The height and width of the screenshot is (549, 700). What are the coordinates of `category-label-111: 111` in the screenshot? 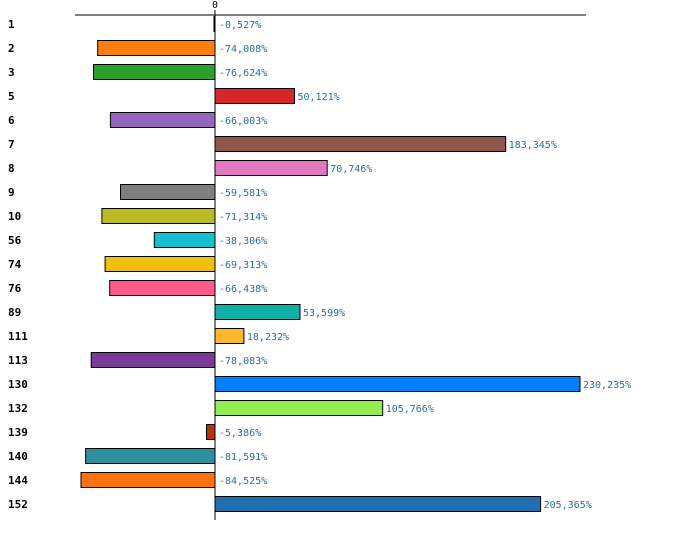 It's located at (18, 336).